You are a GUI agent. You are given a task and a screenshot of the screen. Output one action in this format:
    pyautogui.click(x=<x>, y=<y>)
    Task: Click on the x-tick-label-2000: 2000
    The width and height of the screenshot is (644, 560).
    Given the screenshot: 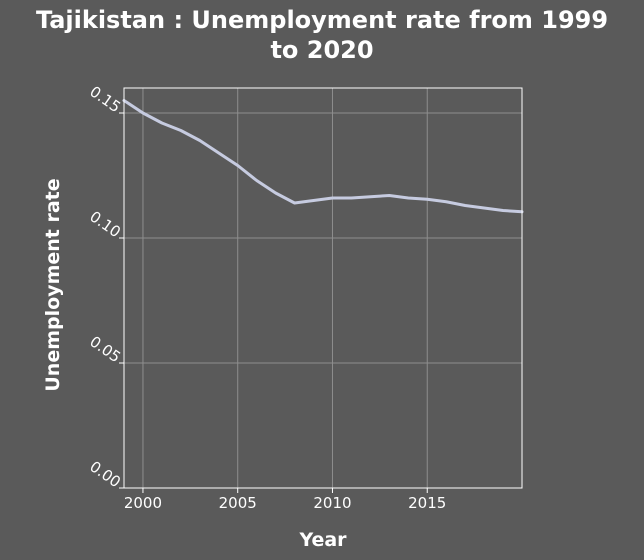 What is the action you would take?
    pyautogui.click(x=143, y=503)
    